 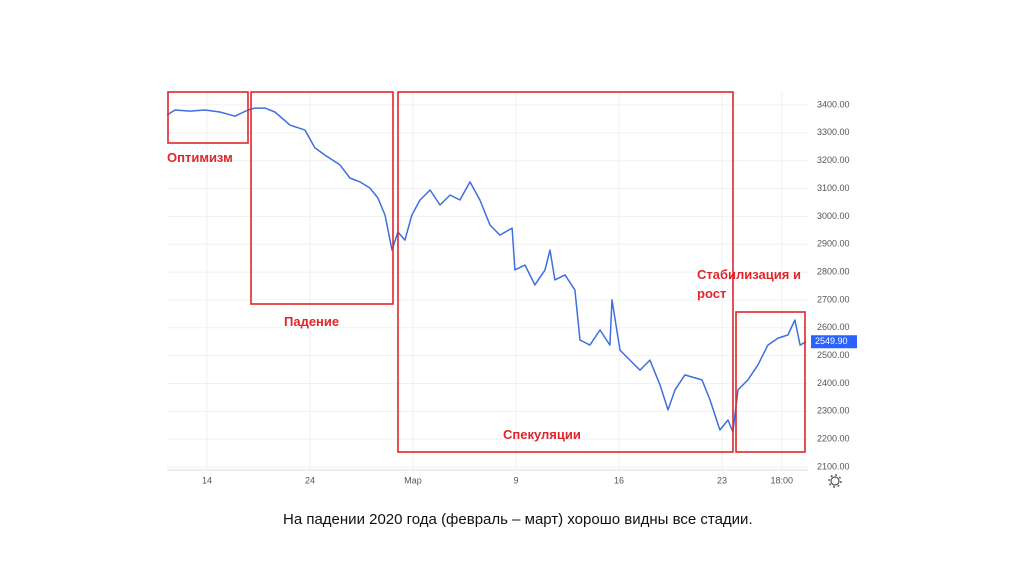 What do you see at coordinates (833, 244) in the screenshot?
I see `y-tick-label: 2900.00` at bounding box center [833, 244].